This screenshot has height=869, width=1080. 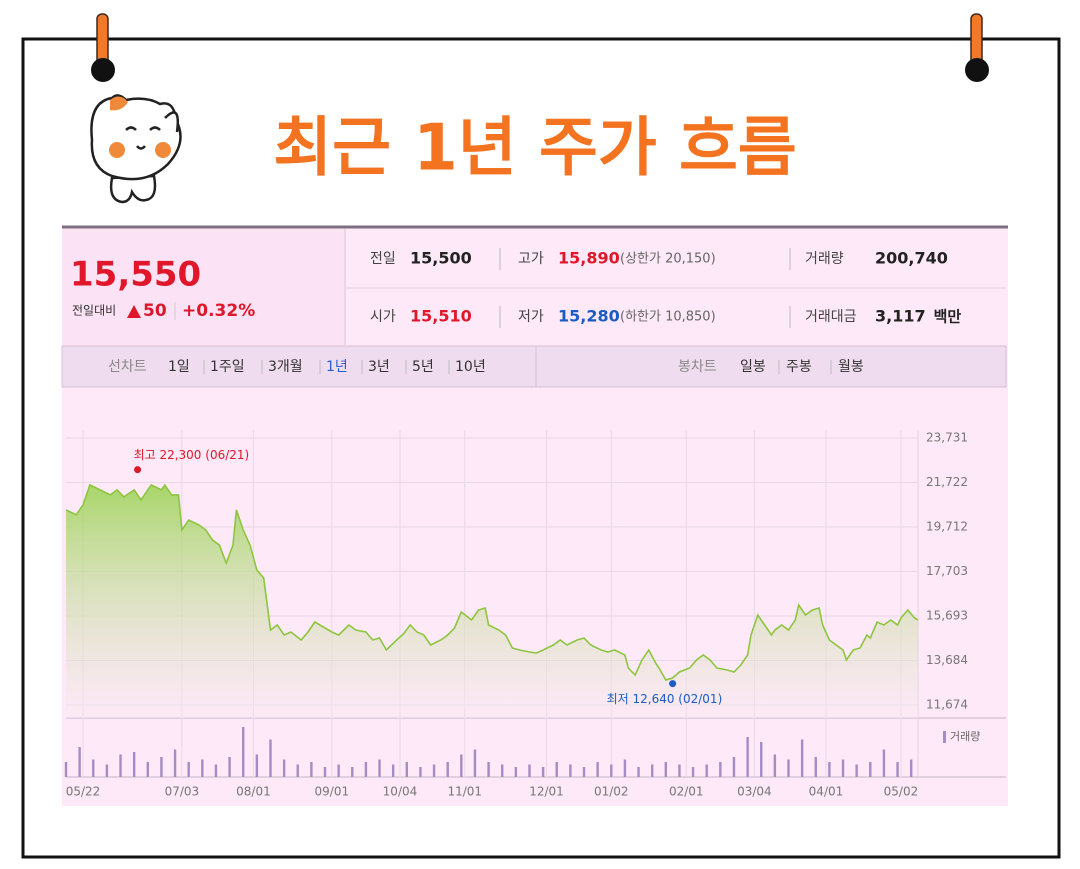 What do you see at coordinates (673, 684) in the screenshot?
I see `annotation-dot` at bounding box center [673, 684].